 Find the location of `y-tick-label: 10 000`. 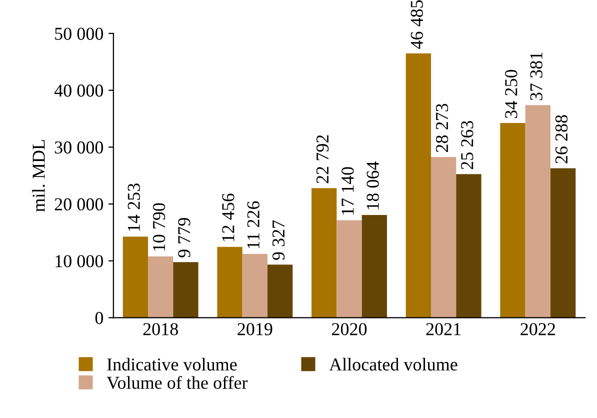

y-tick-label: 10 000 is located at coordinates (80, 261).